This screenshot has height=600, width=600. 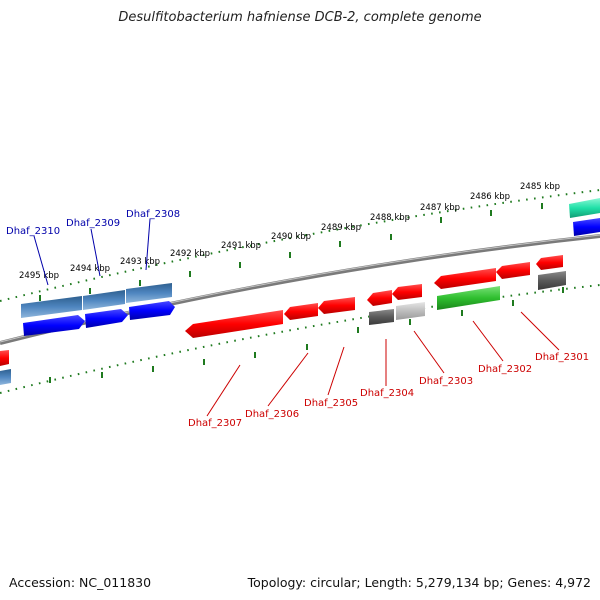 I want to click on gene-label-dhaf-2308: Dhaf_2308, so click(x=153, y=214).